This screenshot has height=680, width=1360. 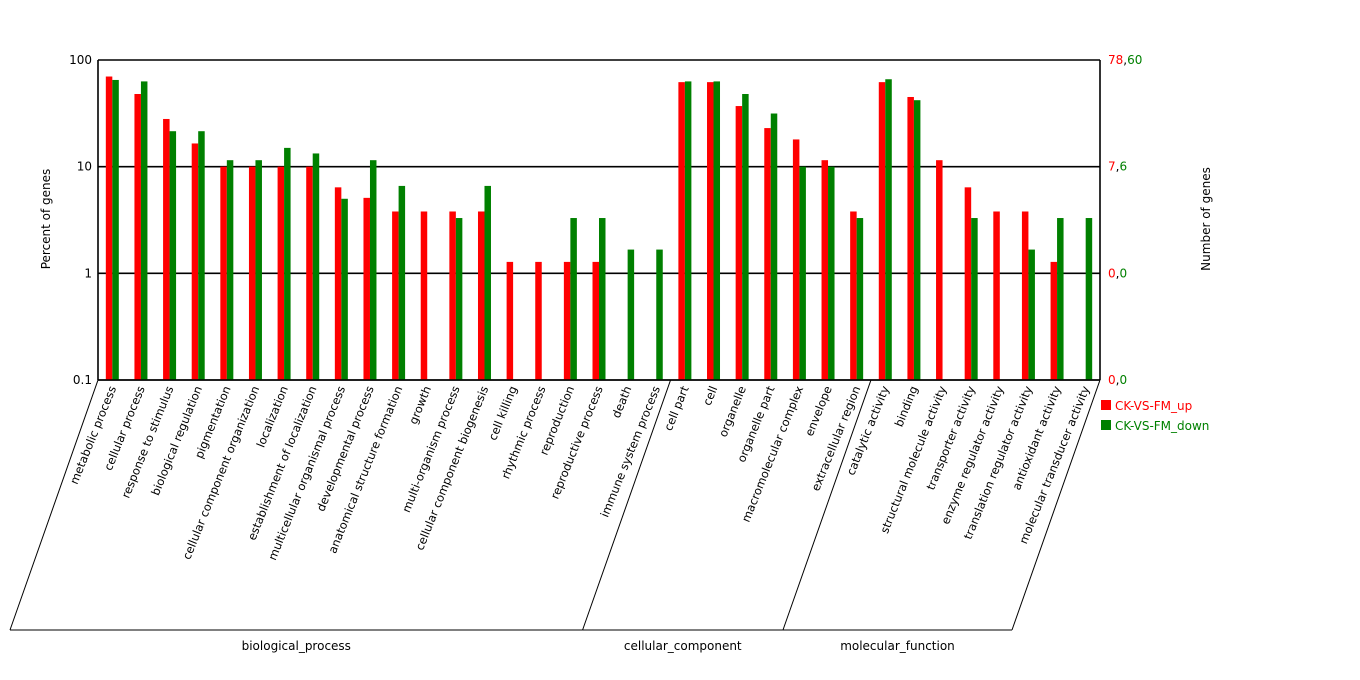 What do you see at coordinates (1155, 416) in the screenshot?
I see `legend: CK-VS-FM_up CK-VS-FM_down` at bounding box center [1155, 416].